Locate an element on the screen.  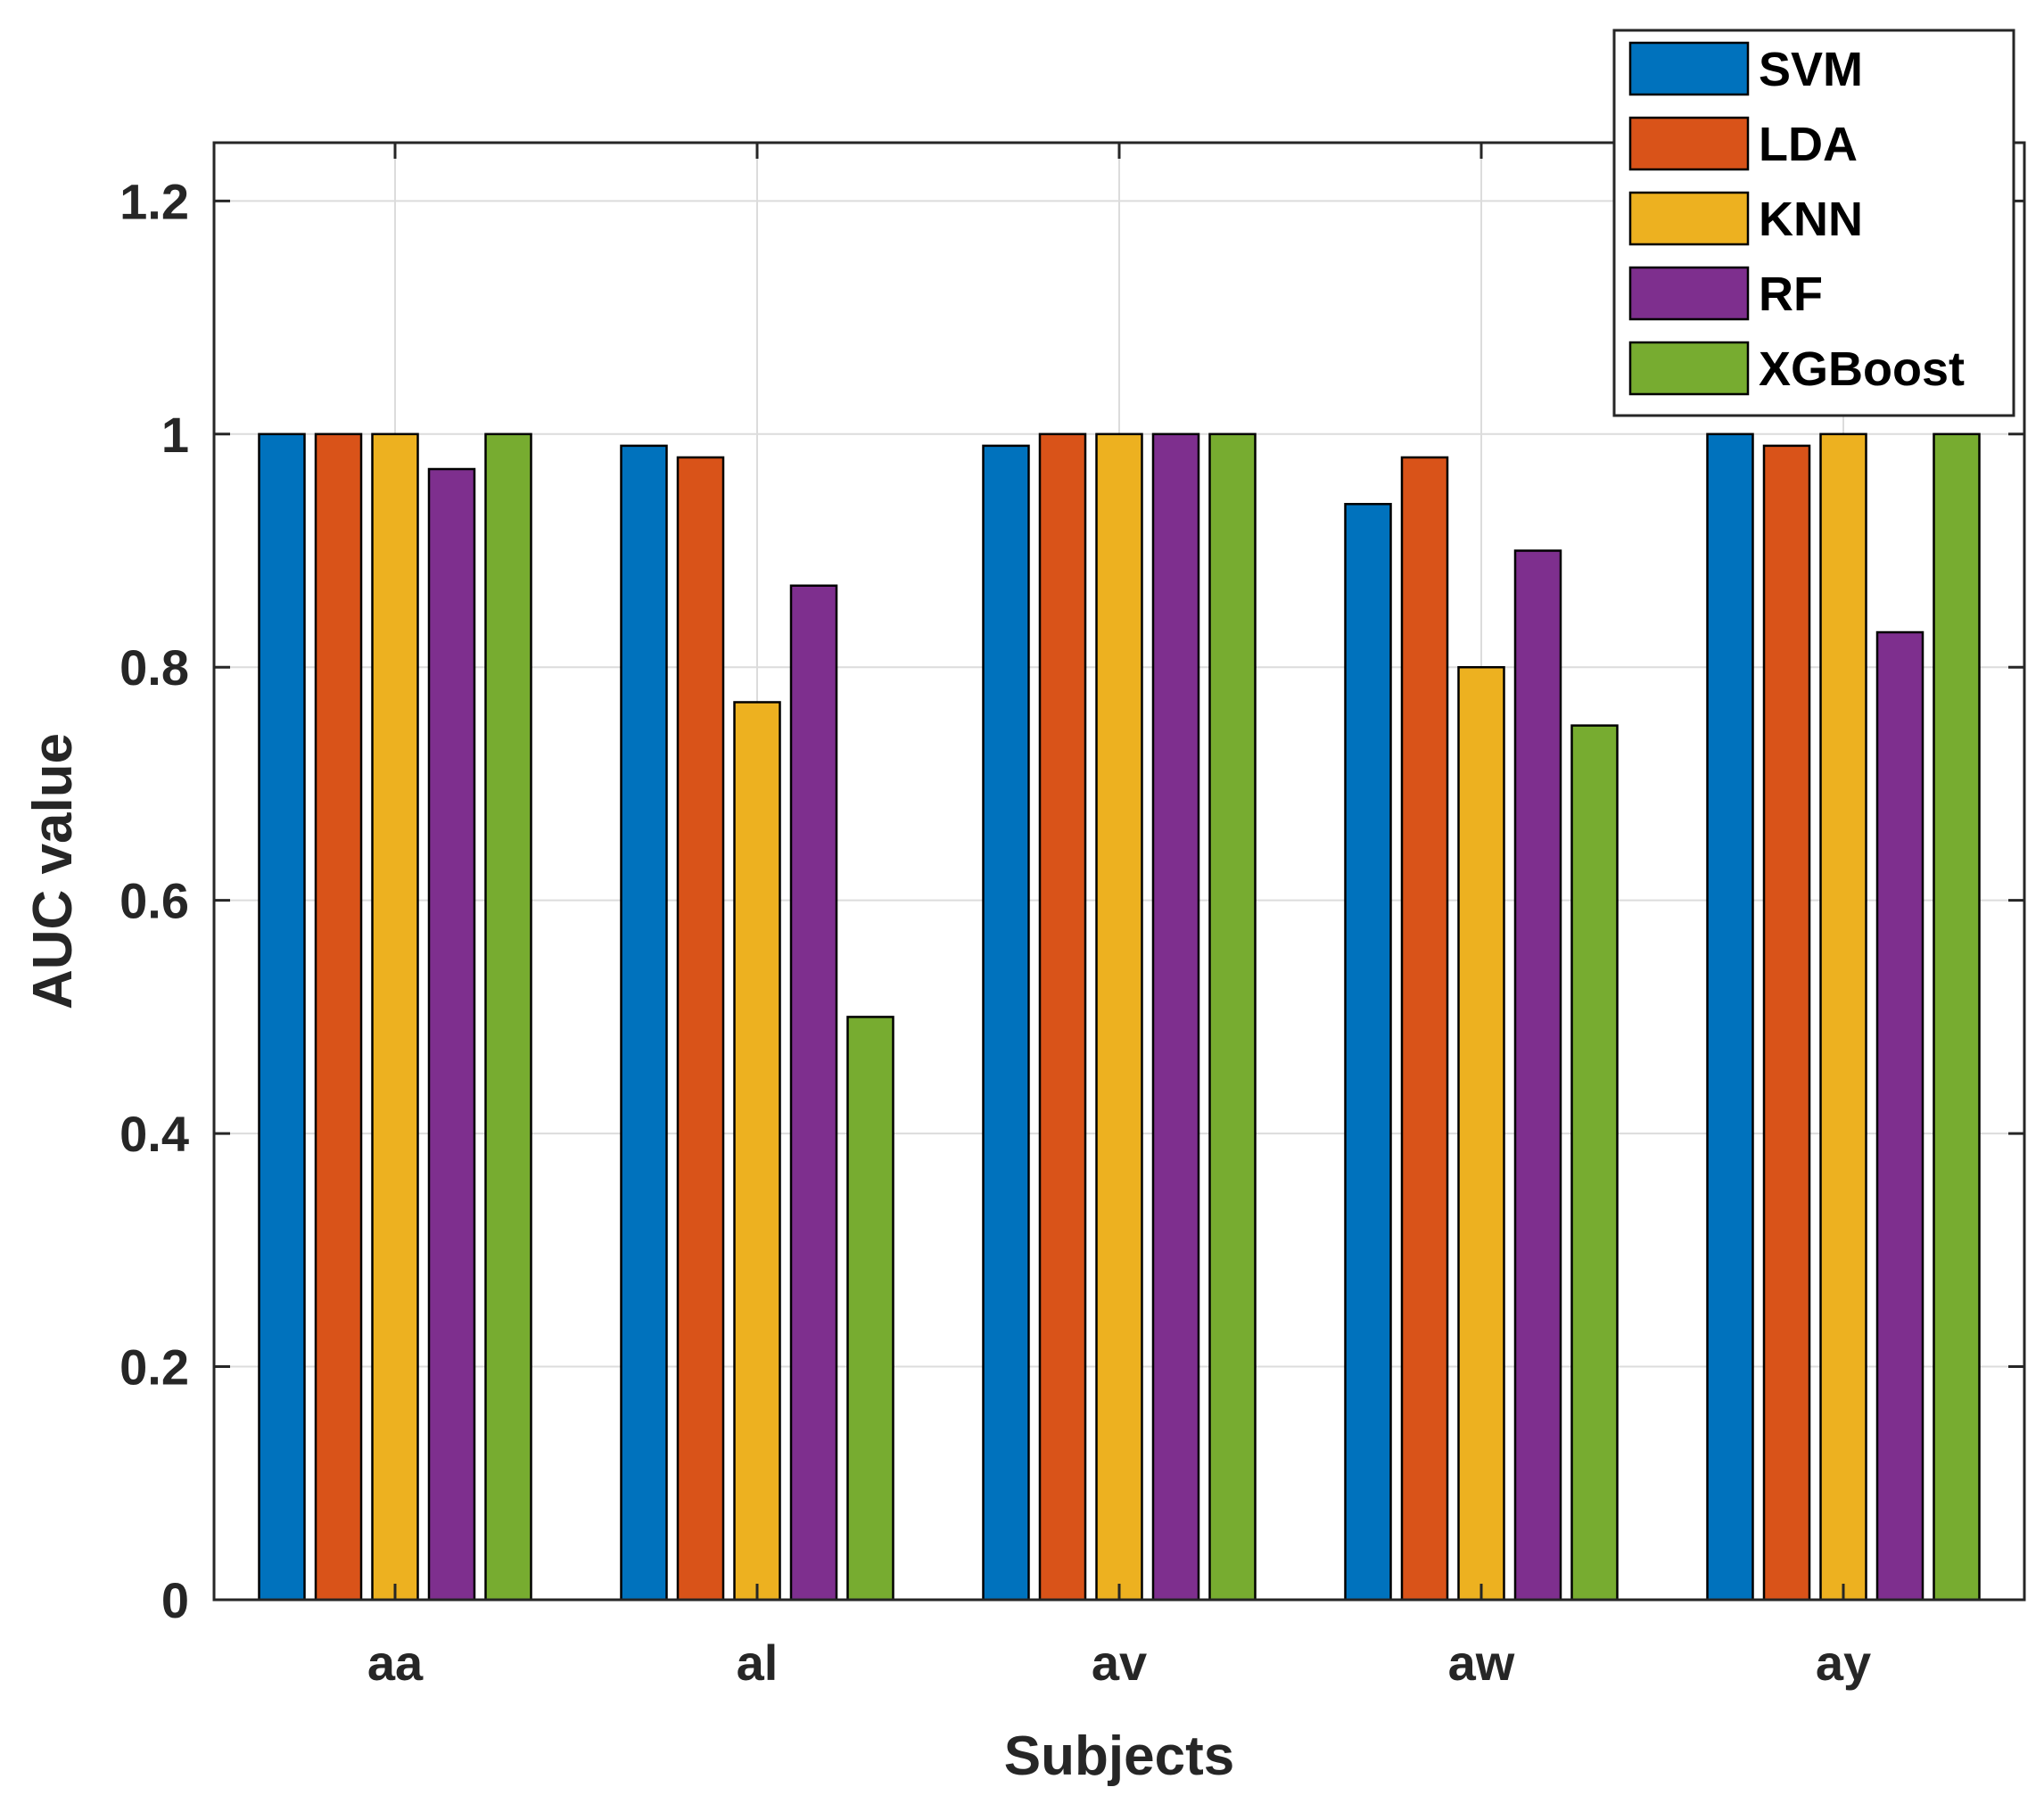
bar-rf-aa is located at coordinates (452, 1034).